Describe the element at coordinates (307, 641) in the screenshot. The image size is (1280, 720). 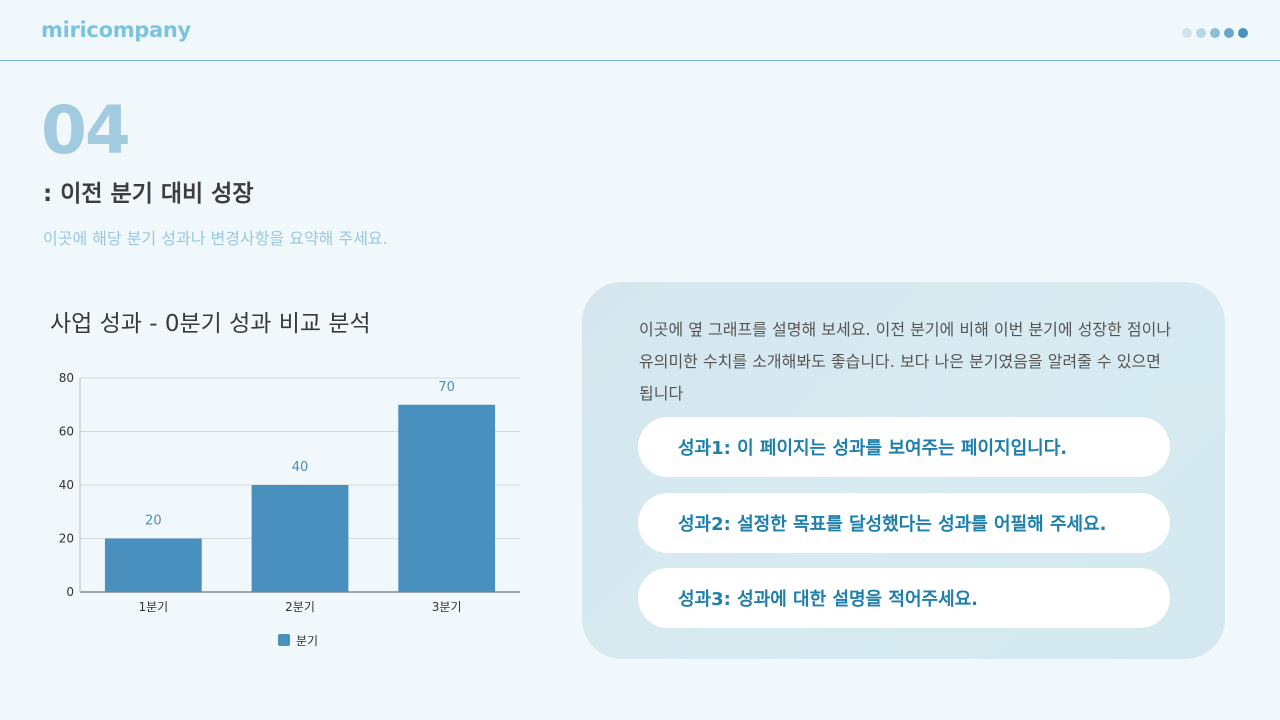
I see `legend-label: 분기` at that location.